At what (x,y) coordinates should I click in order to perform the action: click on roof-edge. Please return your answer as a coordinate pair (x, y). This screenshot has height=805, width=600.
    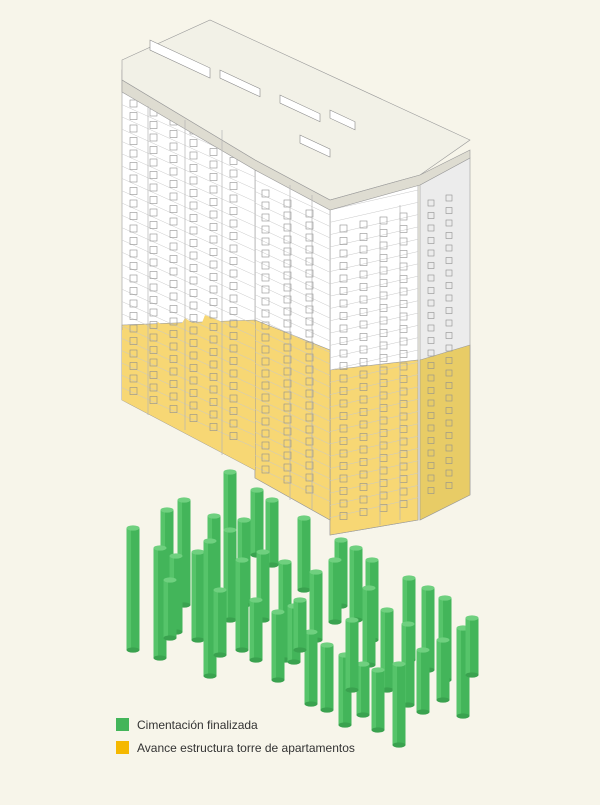
    Looking at the image, I should click on (296, 145).